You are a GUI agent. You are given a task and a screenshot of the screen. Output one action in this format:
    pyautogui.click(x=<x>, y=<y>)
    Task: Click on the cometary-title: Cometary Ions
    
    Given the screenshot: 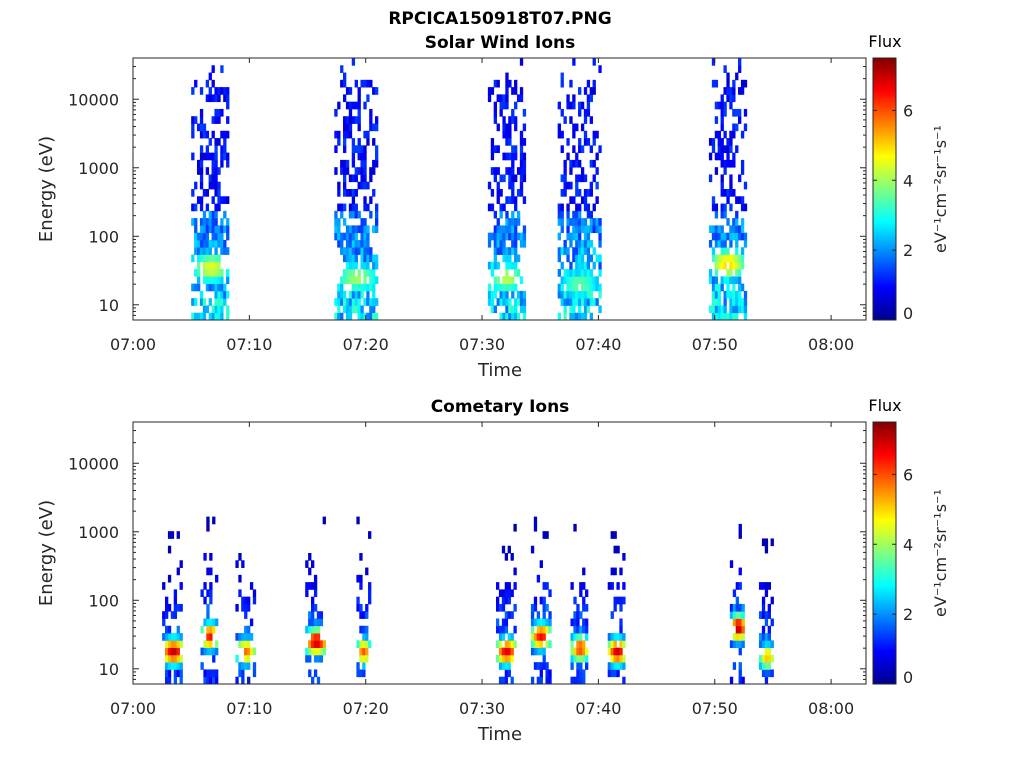 What is the action you would take?
    pyautogui.click(x=500, y=407)
    